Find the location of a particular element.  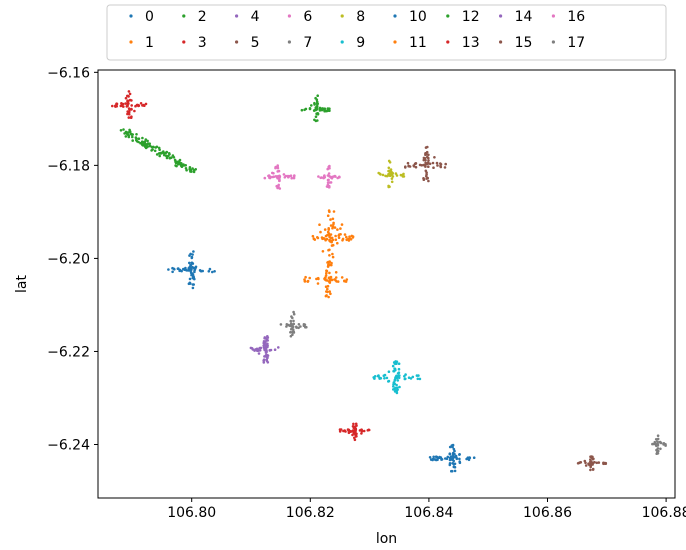

legend-label: 14 is located at coordinates (524, 17).